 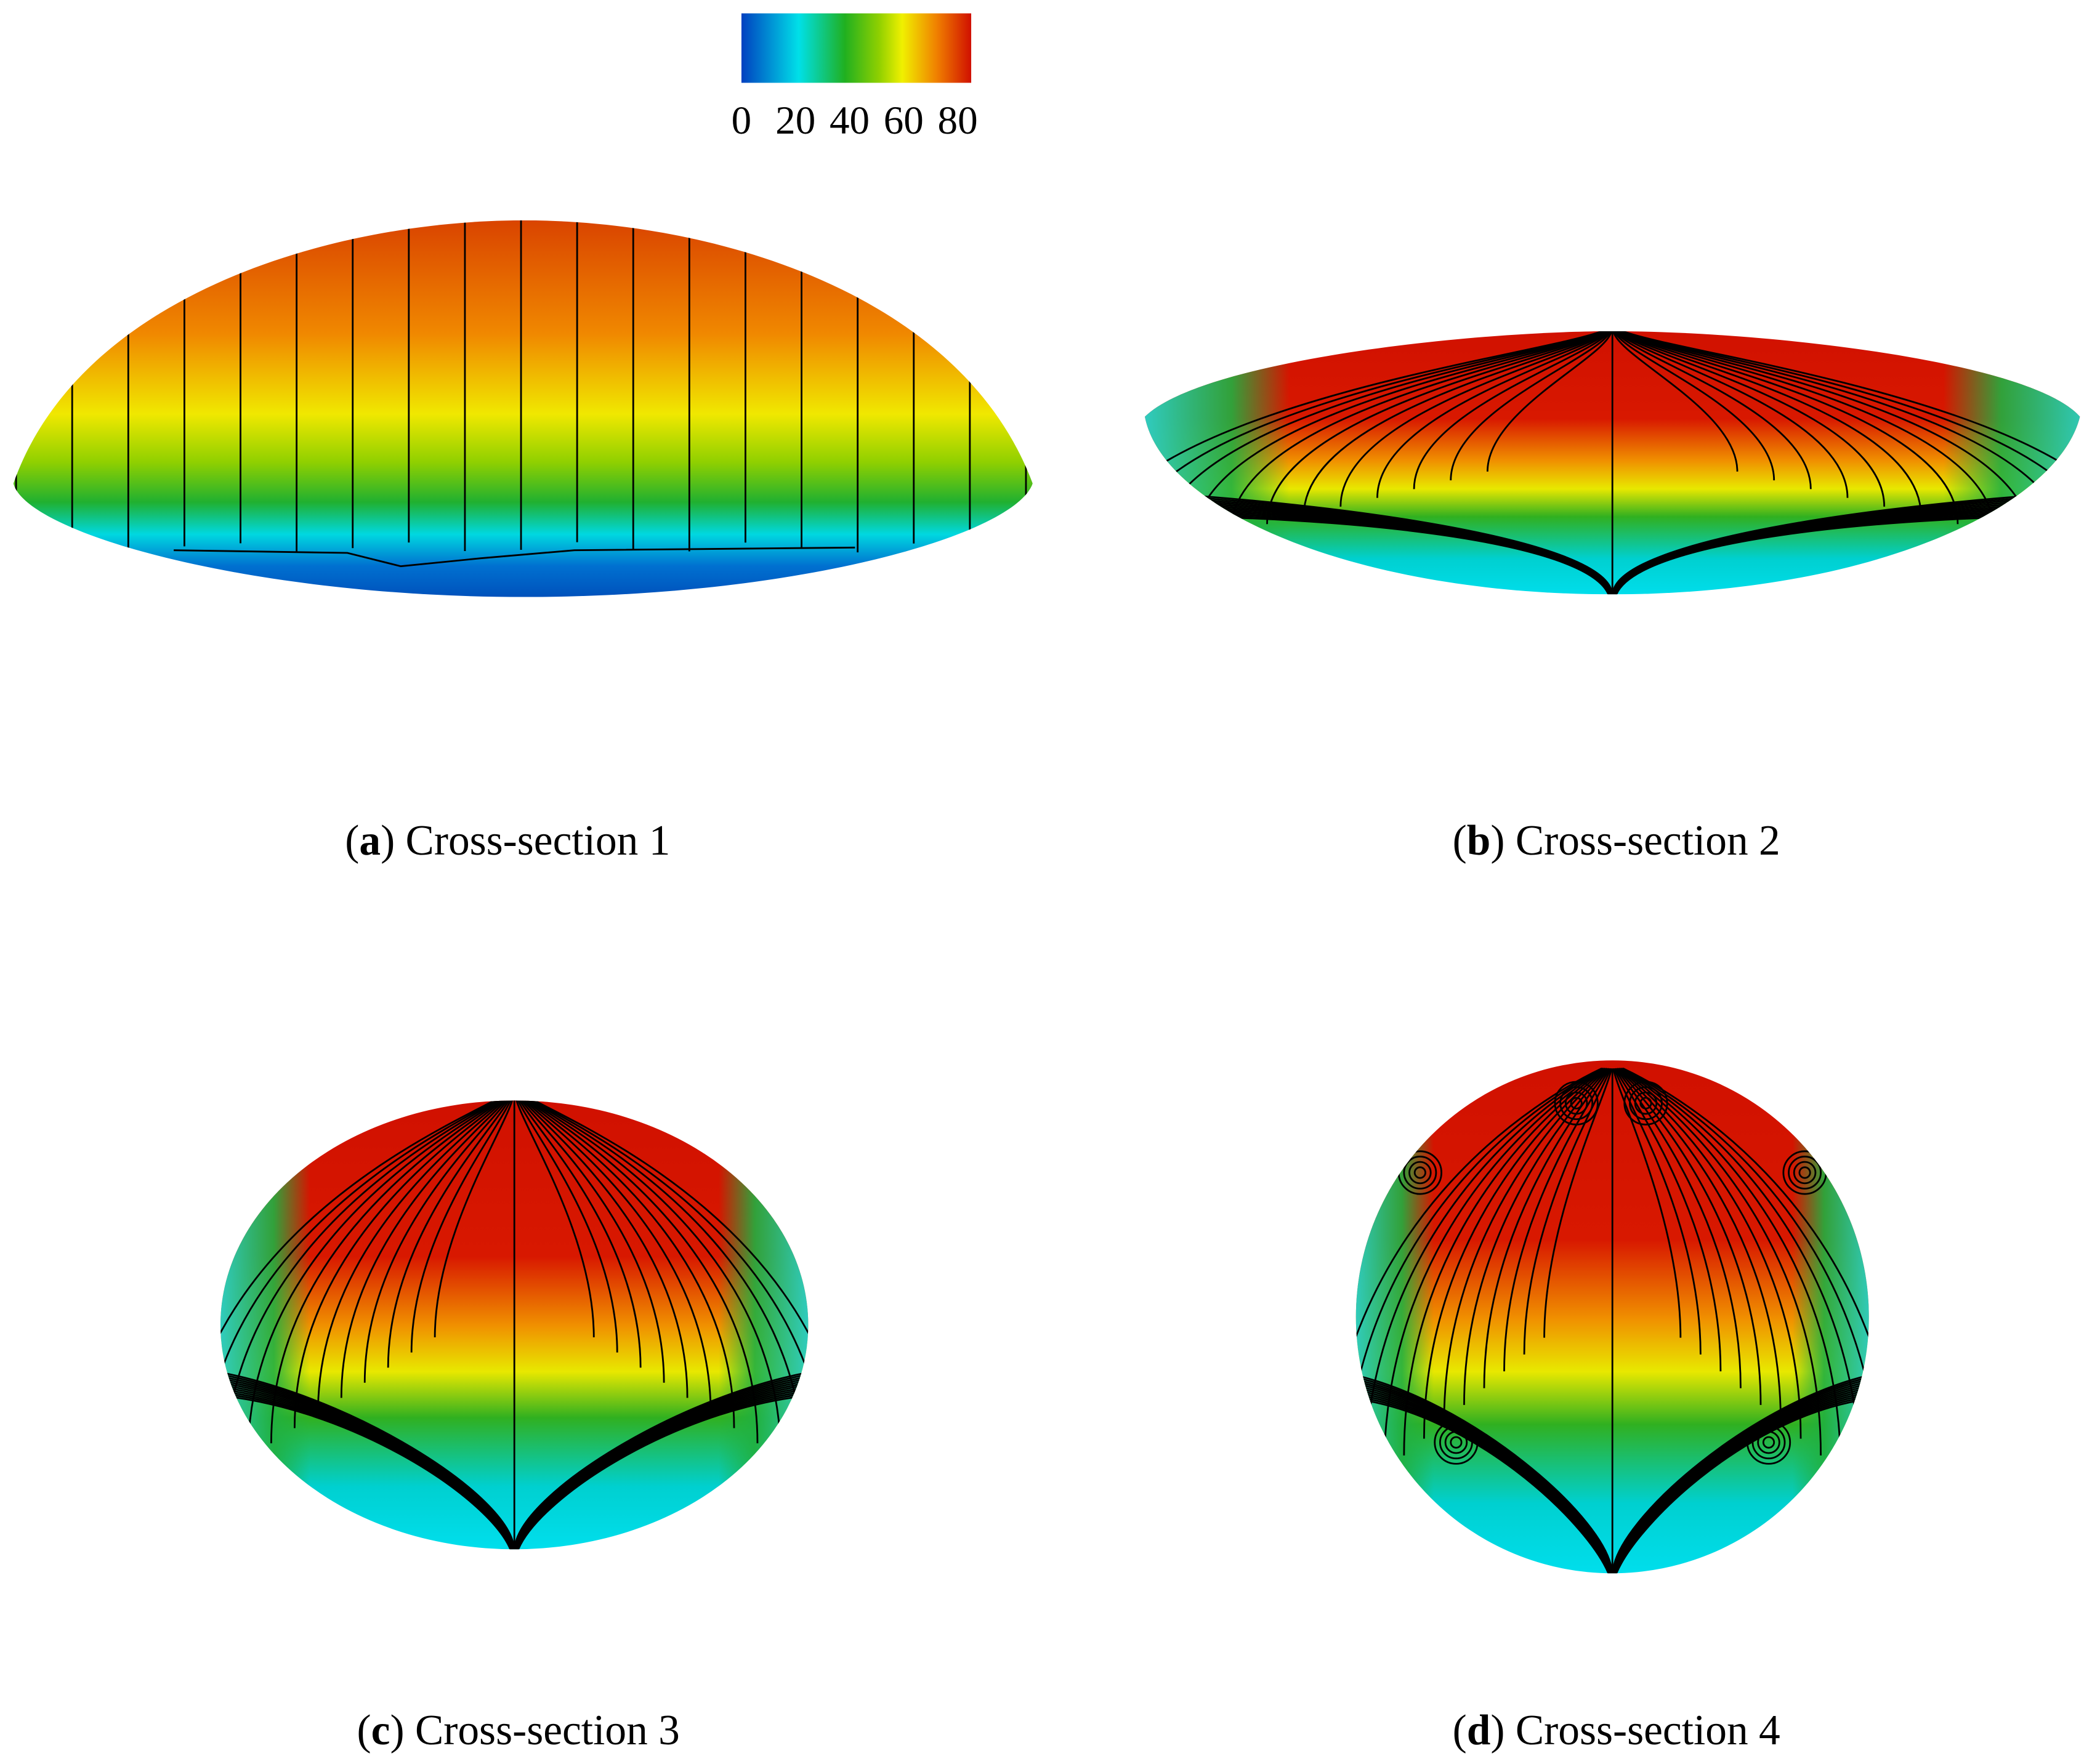 I want to click on caption-label: d, so click(x=1479, y=1730).